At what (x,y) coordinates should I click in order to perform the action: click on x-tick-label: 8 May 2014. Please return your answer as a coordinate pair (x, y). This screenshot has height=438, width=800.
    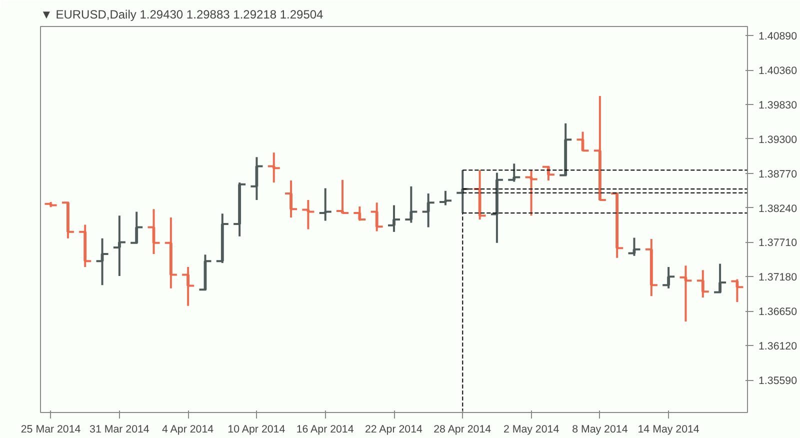
    Looking at the image, I should click on (600, 430).